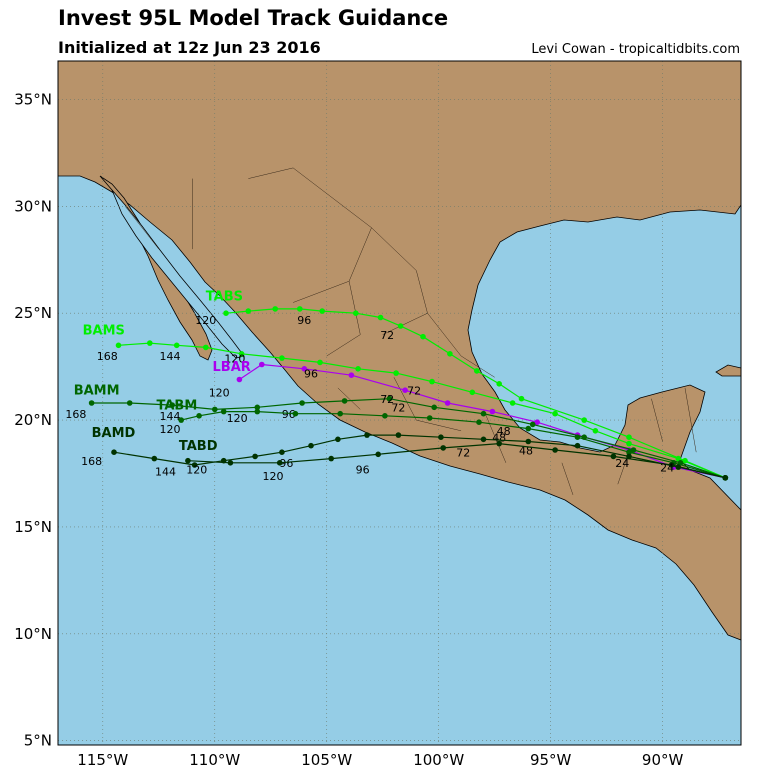  I want to click on lat-tick-label: 30°N, so click(33, 206).